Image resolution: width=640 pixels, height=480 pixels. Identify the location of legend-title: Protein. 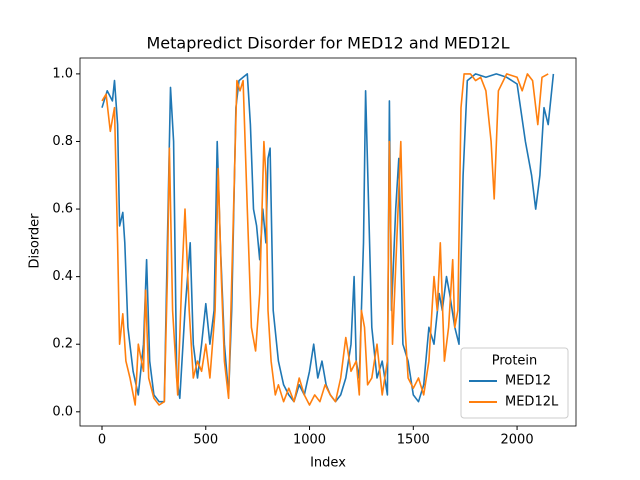
(515, 361).